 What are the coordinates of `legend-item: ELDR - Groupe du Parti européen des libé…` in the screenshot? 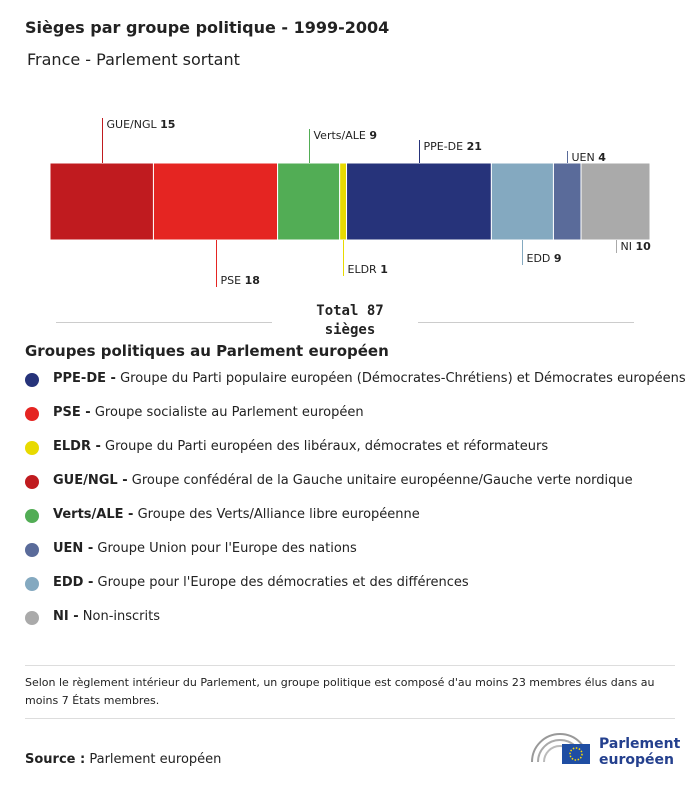 It's located at (300, 446).